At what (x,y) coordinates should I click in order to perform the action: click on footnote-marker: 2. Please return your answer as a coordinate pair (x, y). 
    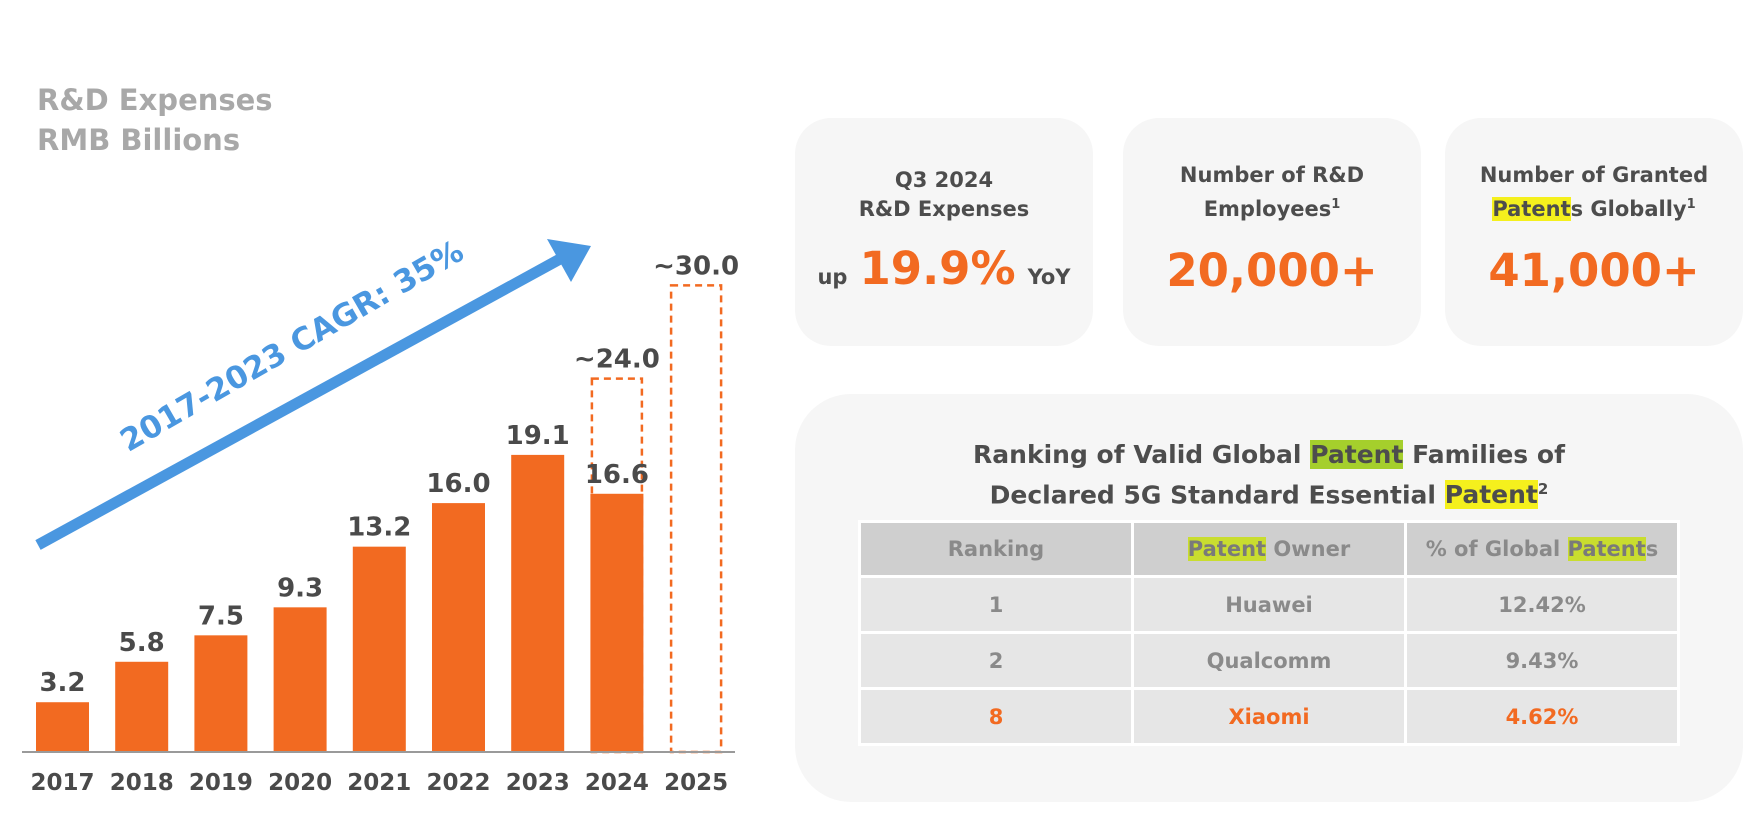
    Looking at the image, I should click on (1543, 489).